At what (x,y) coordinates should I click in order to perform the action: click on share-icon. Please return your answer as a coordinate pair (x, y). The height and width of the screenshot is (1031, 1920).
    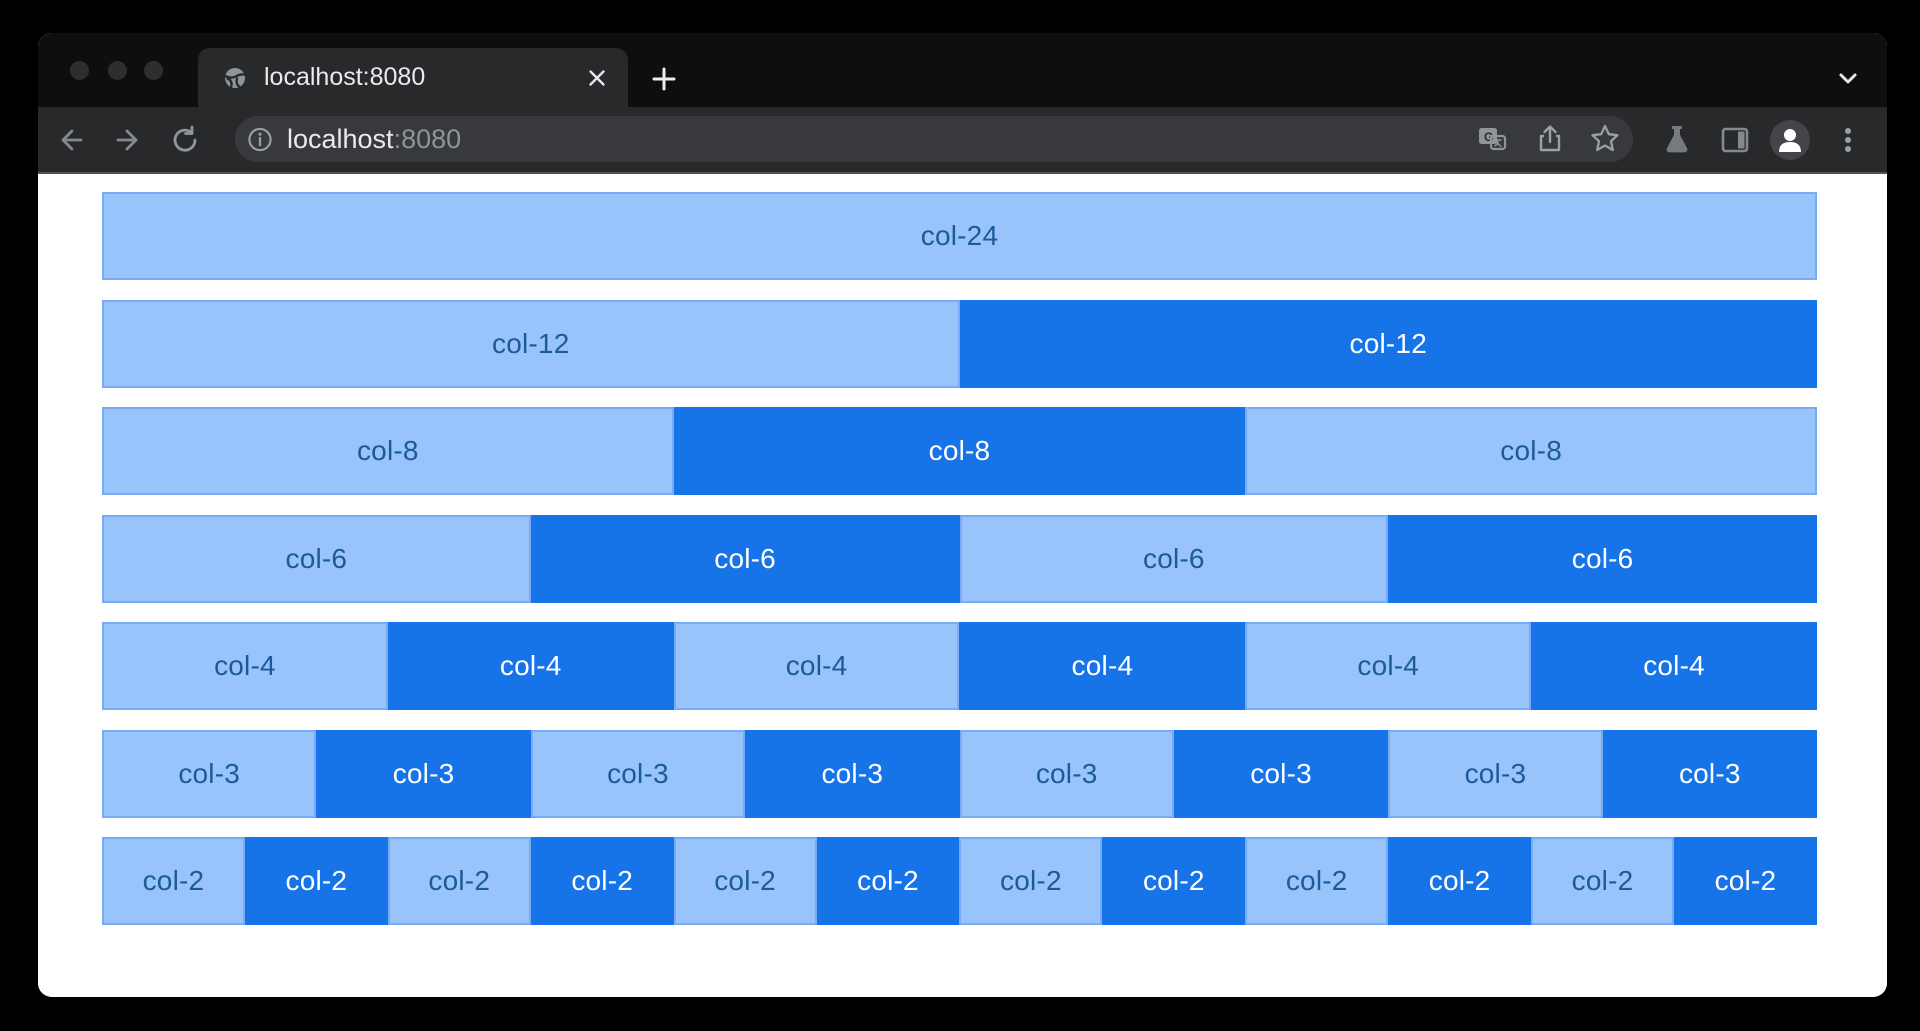
    Looking at the image, I should click on (1550, 139).